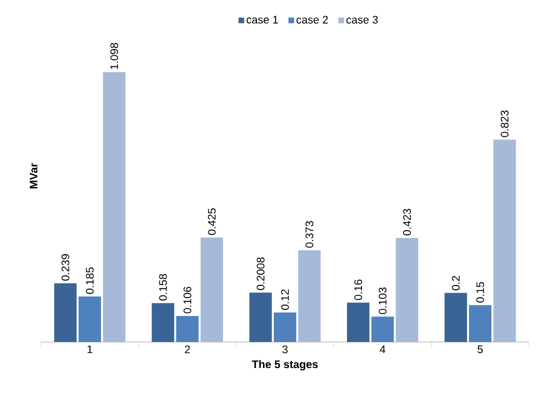 The height and width of the screenshot is (406, 540). Describe the element at coordinates (285, 365) in the screenshot. I see `x-axis-title: The 5 stages` at that location.